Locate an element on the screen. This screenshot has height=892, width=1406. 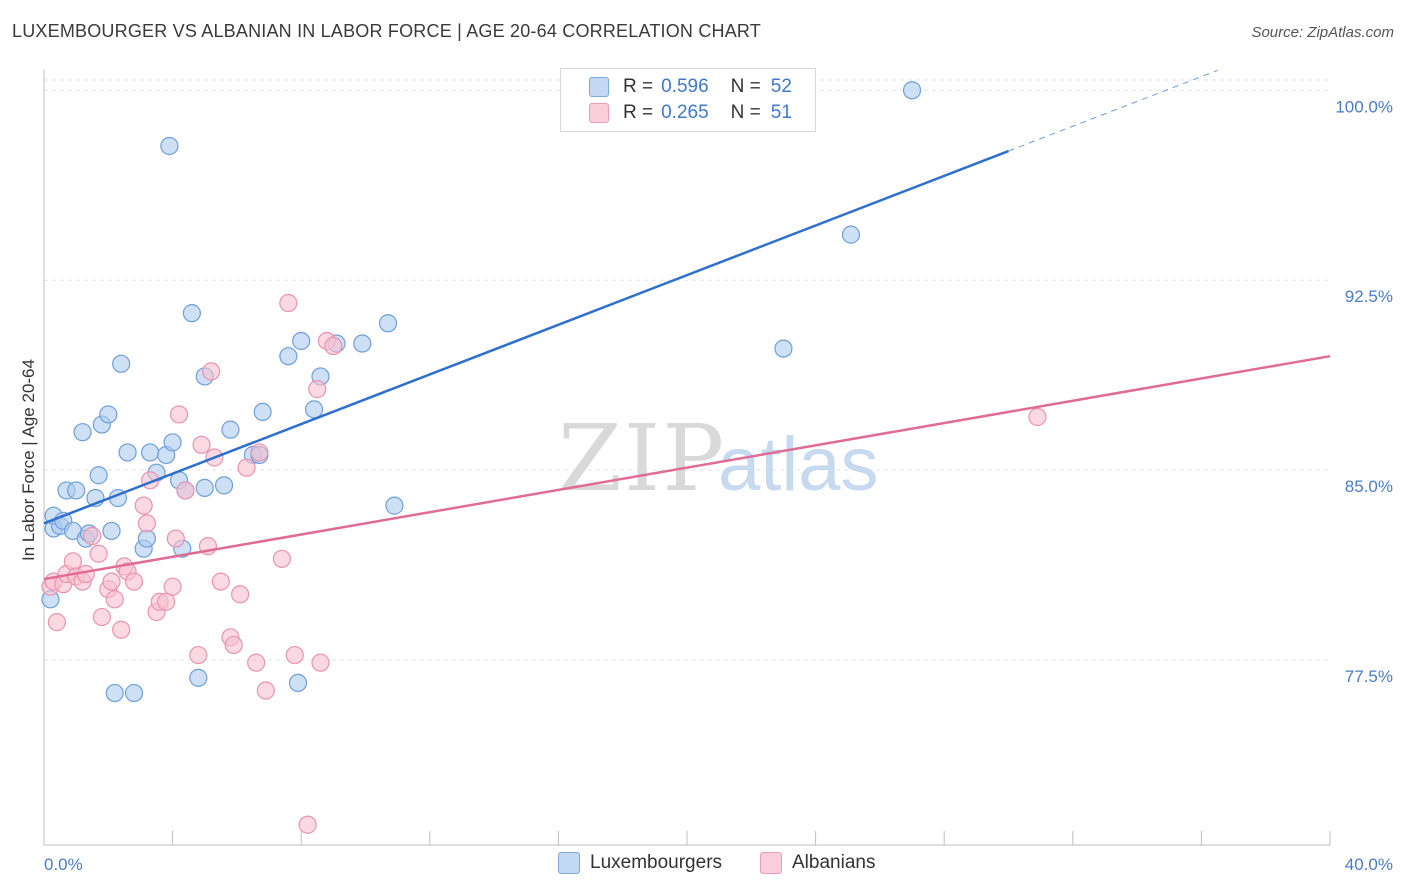
watermark-zip: ZIP is located at coordinates (642, 458).